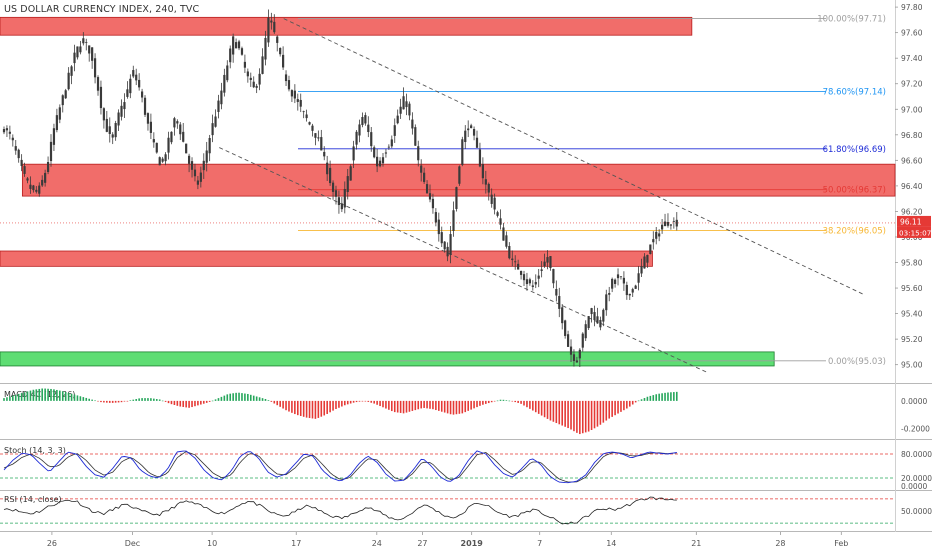 This screenshot has width=932, height=550. Describe the element at coordinates (854, 191) in the screenshot. I see `fib-label: 50.00%(96.37)` at that location.